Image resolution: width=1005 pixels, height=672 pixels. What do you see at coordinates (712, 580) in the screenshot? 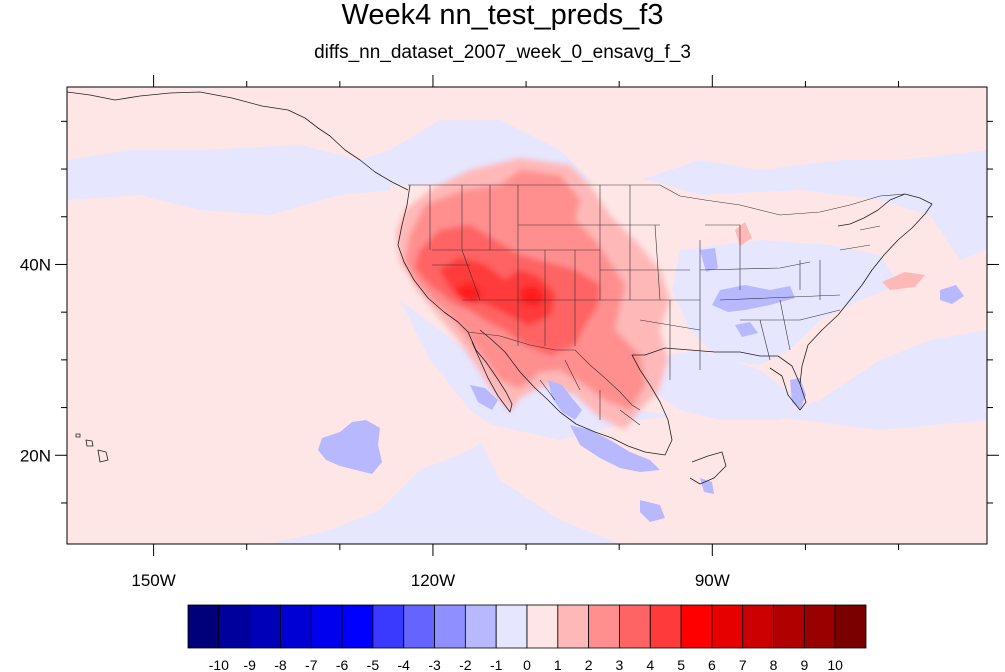
I see `x-tick-label: 90W` at bounding box center [712, 580].